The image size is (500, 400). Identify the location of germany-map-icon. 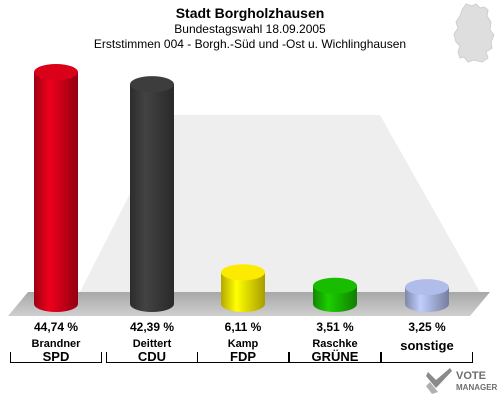
(474, 33).